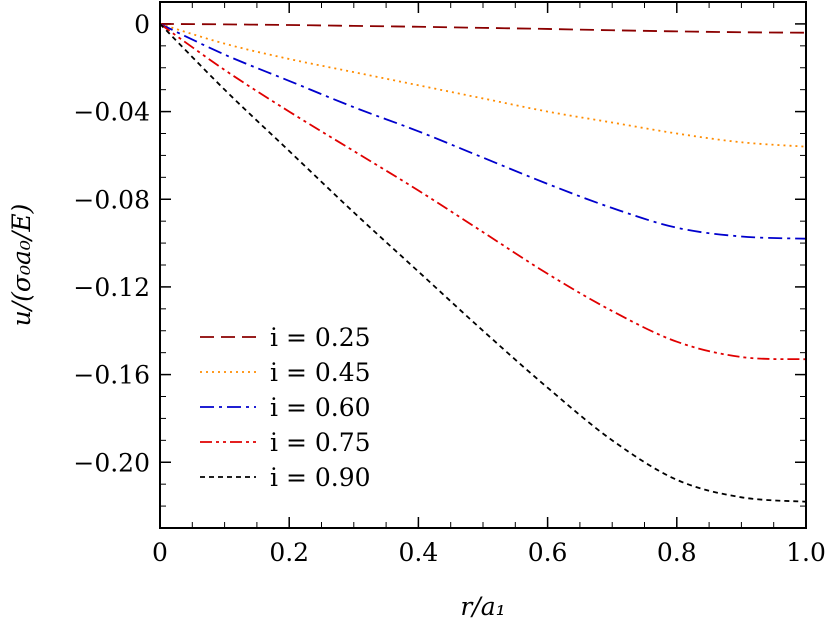 Image resolution: width=828 pixels, height=625 pixels. What do you see at coordinates (320, 372) in the screenshot?
I see `legend-label: i = 0.45` at bounding box center [320, 372].